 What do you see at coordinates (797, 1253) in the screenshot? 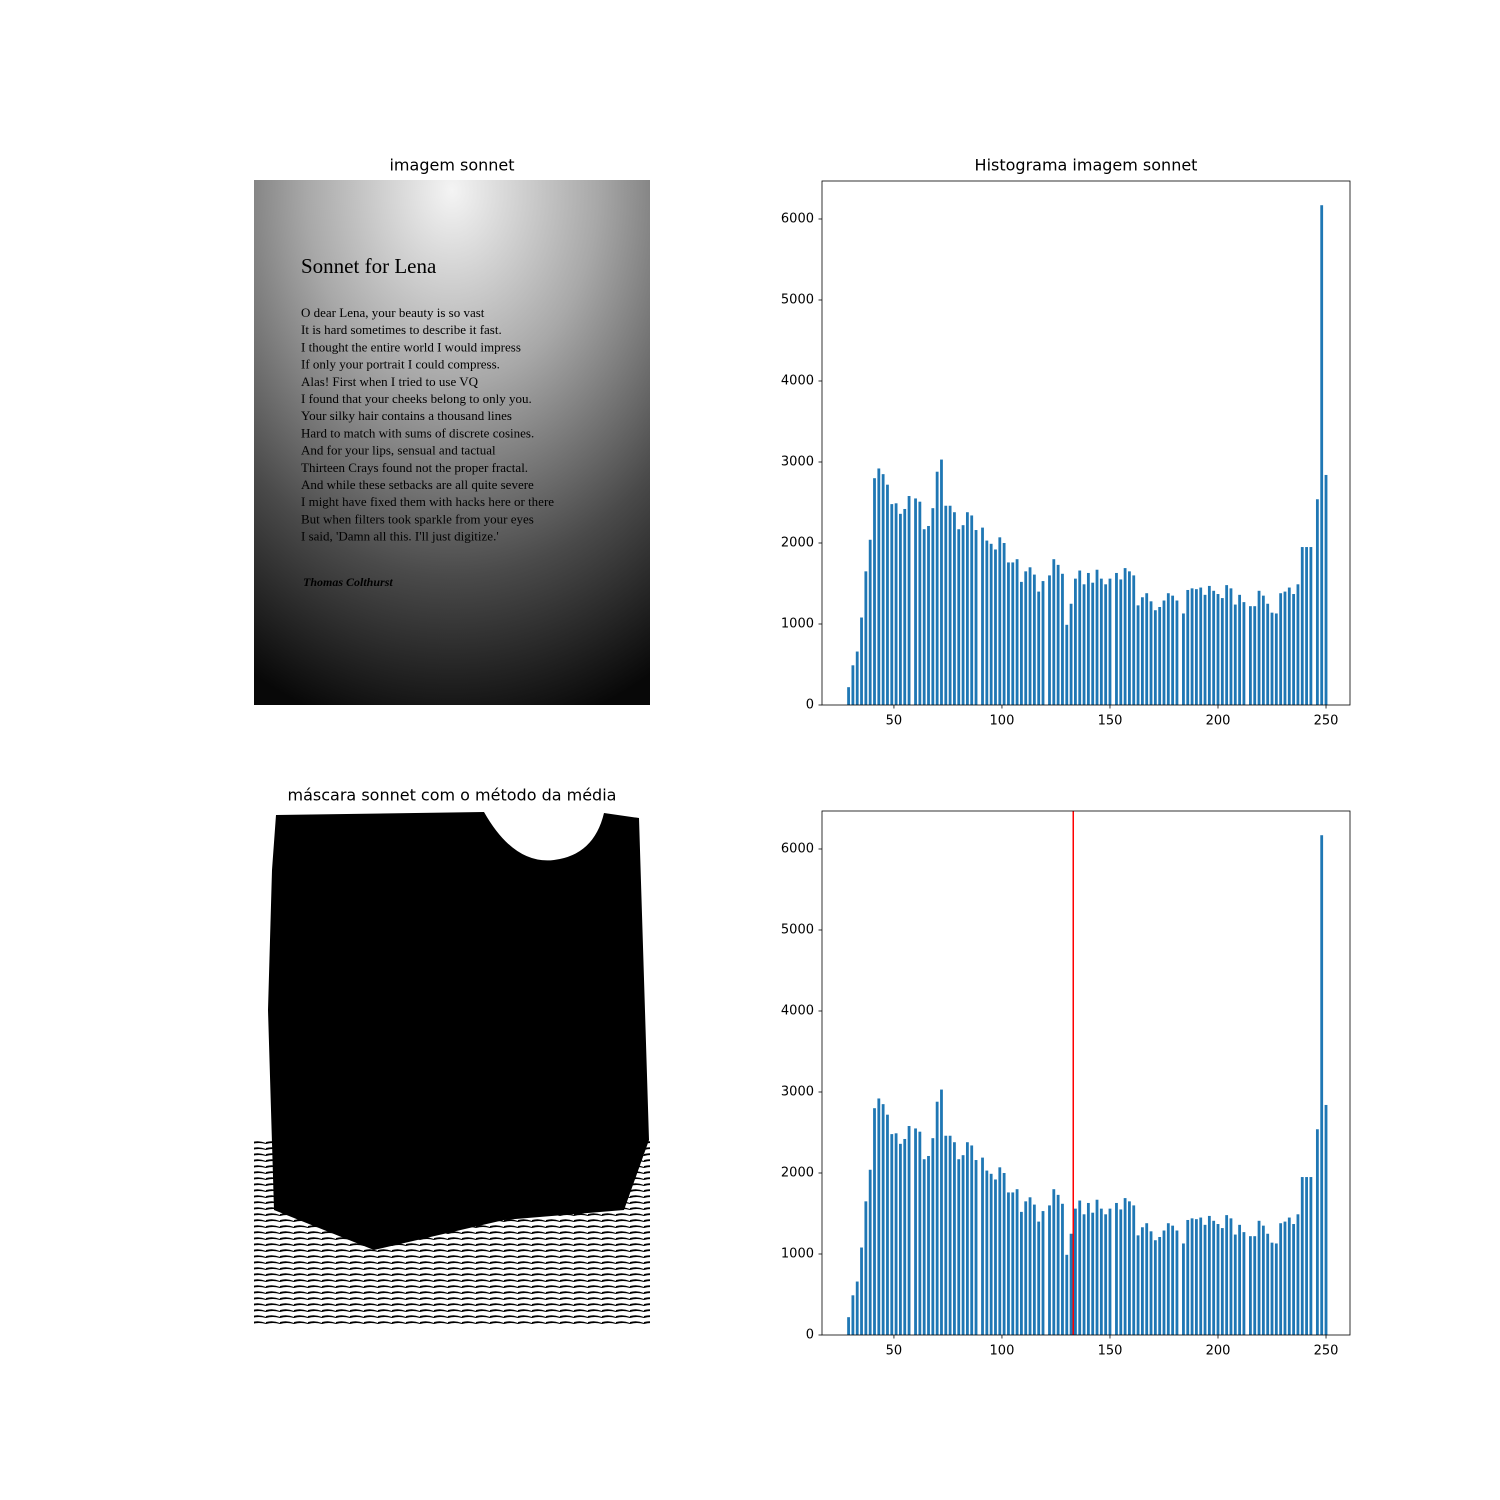
I see `y-tick-label: 1000` at bounding box center [797, 1253].